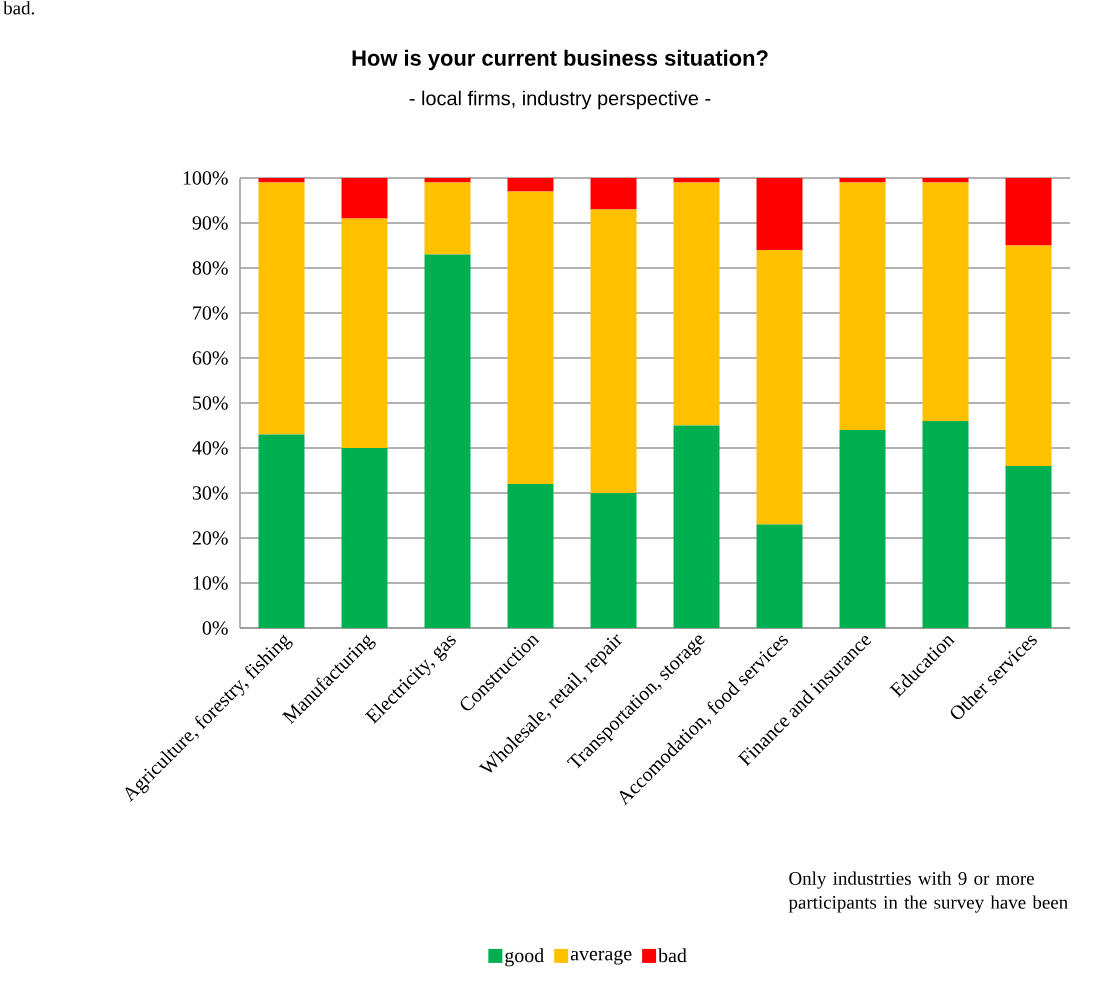 This screenshot has height=983, width=1104. I want to click on y-tick-label: 20%, so click(210, 538).